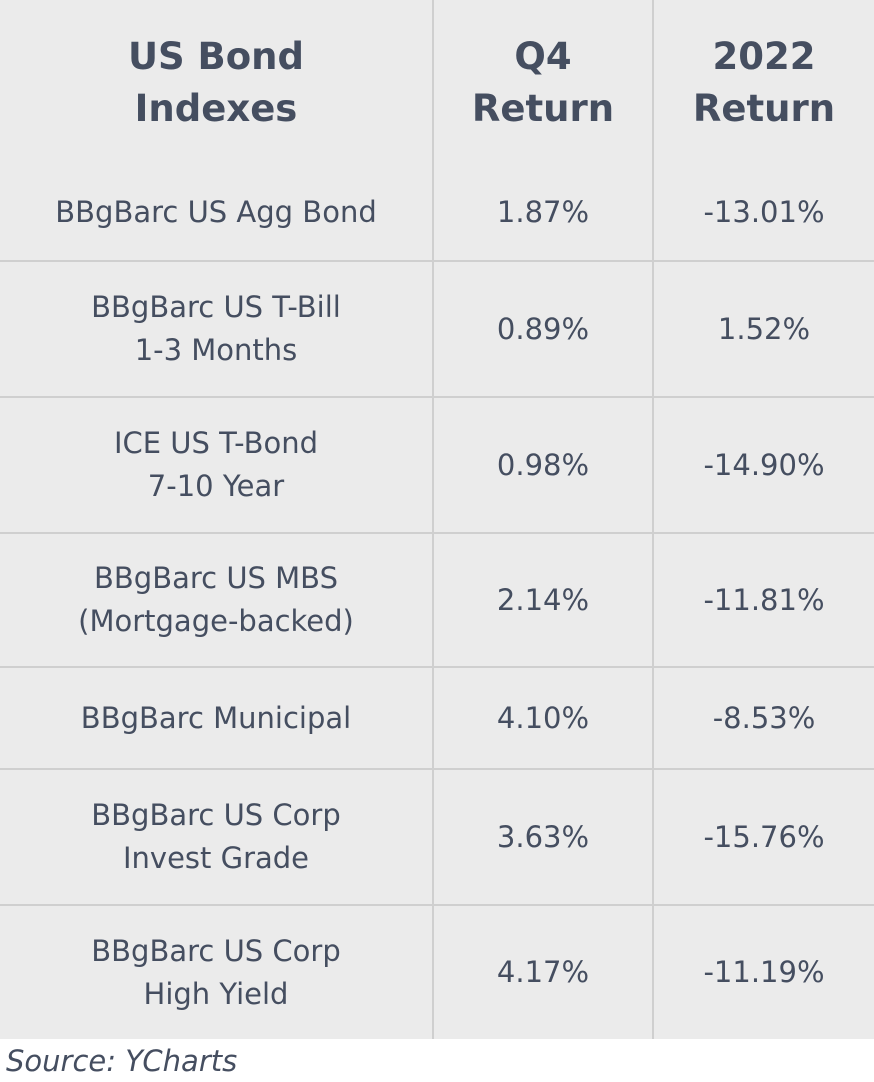 This screenshot has height=1082, width=874. I want to click on index-name-line: BBgBarc US Agg Bond, so click(216, 212).